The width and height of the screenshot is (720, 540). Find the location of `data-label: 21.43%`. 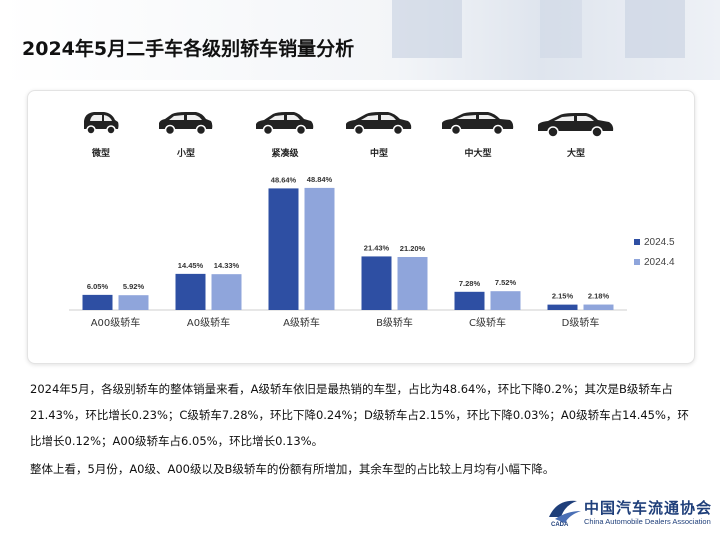

data-label: 21.43% is located at coordinates (377, 247).